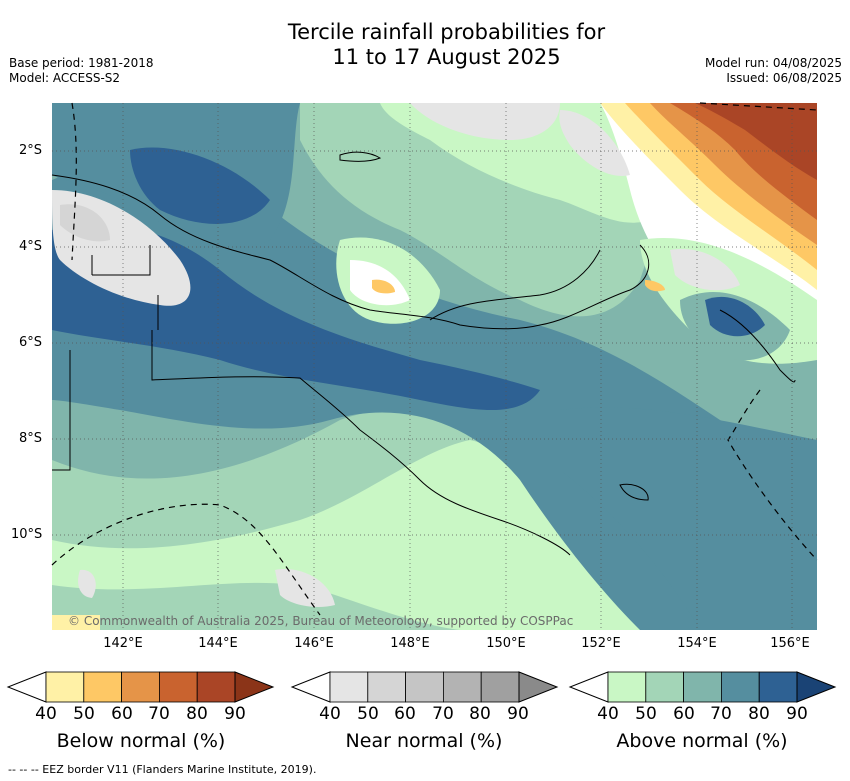 Image resolution: width=850 pixels, height=781 pixels. Describe the element at coordinates (141, 741) in the screenshot. I see `legend-below-title: Below normal (%)` at that location.